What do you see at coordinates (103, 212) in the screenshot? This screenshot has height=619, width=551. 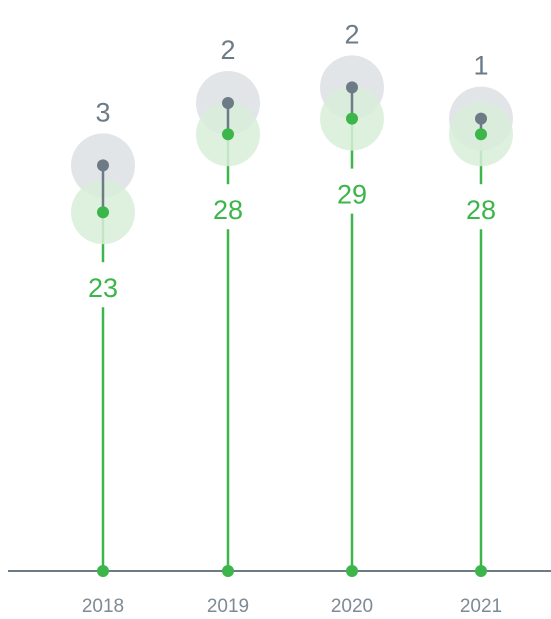 I see `main-dot-2018` at bounding box center [103, 212].